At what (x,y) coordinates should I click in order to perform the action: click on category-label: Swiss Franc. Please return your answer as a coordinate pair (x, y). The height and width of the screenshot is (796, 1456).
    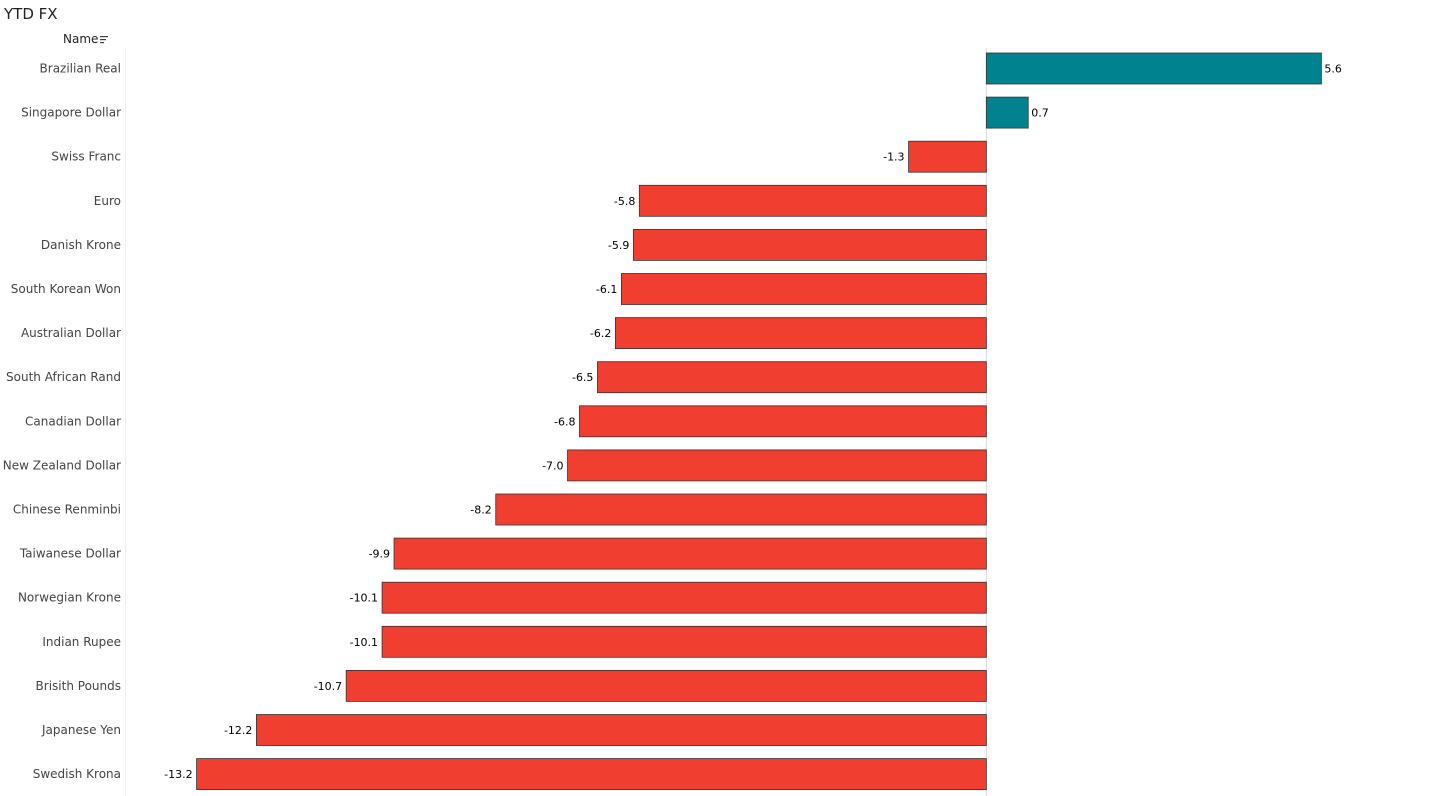
    Looking at the image, I should click on (86, 157).